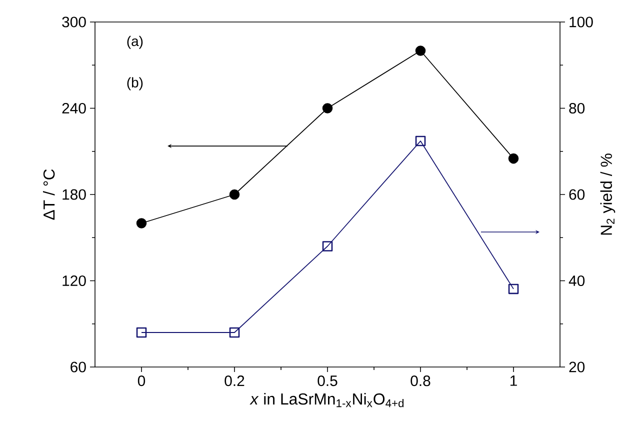 This screenshot has height=443, width=633. Describe the element at coordinates (234, 381) in the screenshot. I see `x-tick-label: 0.2` at that location.